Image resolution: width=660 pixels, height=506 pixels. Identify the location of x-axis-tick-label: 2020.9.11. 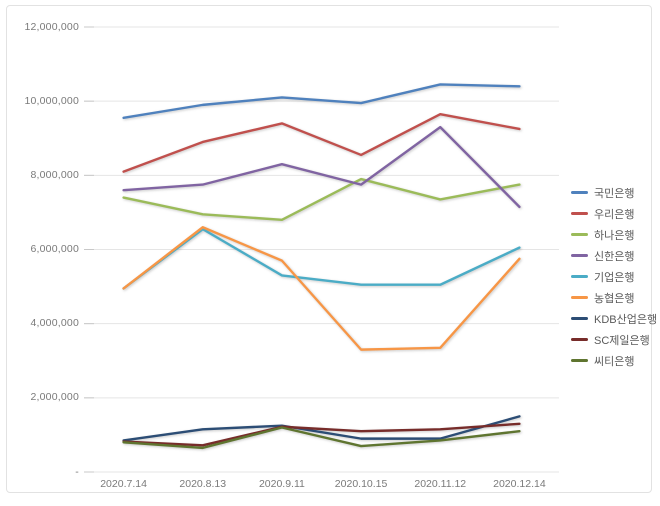
(281, 484).